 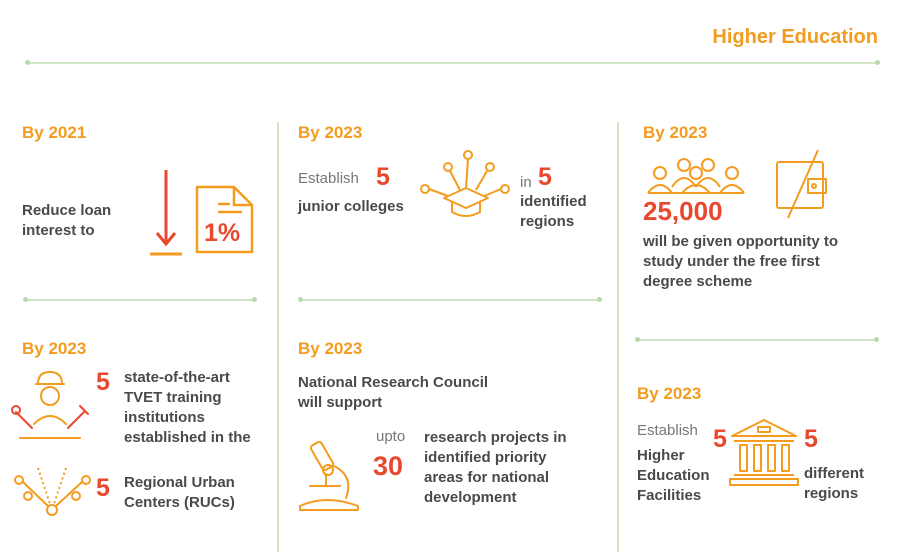 What do you see at coordinates (720, 439) in the screenshot?
I see `facilities-count: 5` at bounding box center [720, 439].